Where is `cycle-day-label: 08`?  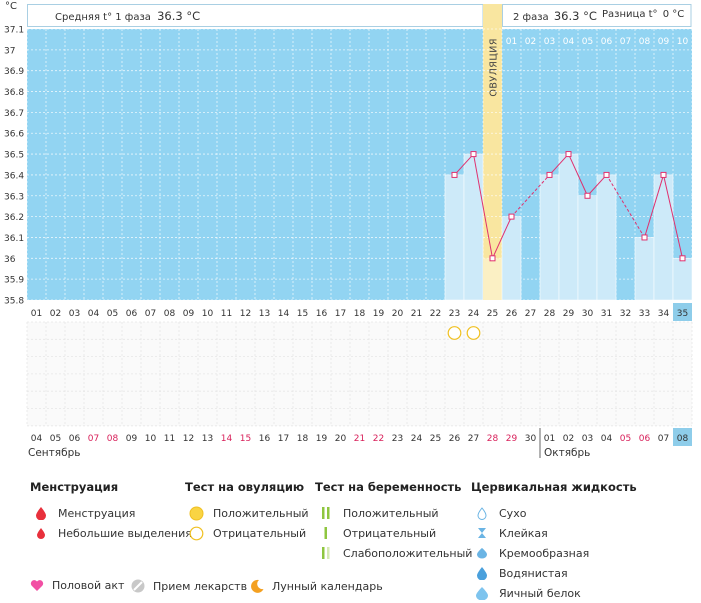 cycle-day-label: 08 is located at coordinates (170, 314).